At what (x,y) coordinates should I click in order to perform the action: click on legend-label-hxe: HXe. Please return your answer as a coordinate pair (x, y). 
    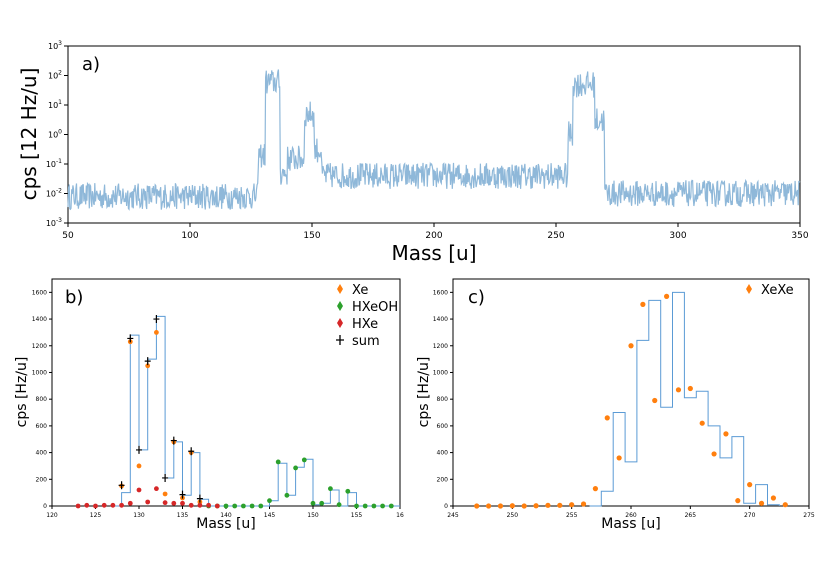
    Looking at the image, I should click on (365, 324).